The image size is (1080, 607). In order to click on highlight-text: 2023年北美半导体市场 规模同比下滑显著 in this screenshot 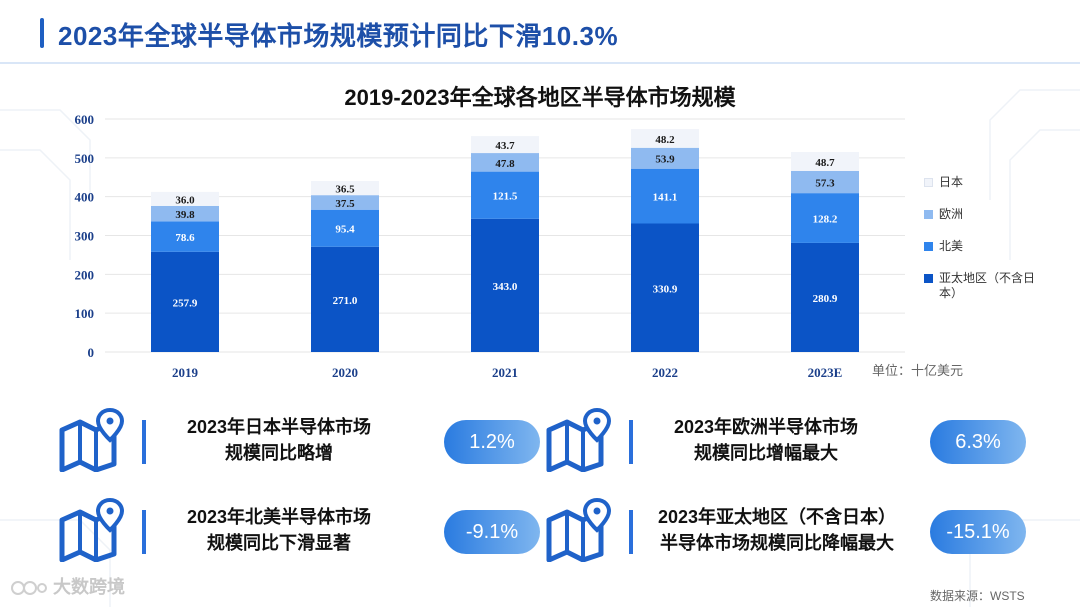, I will do `click(279, 530)`.